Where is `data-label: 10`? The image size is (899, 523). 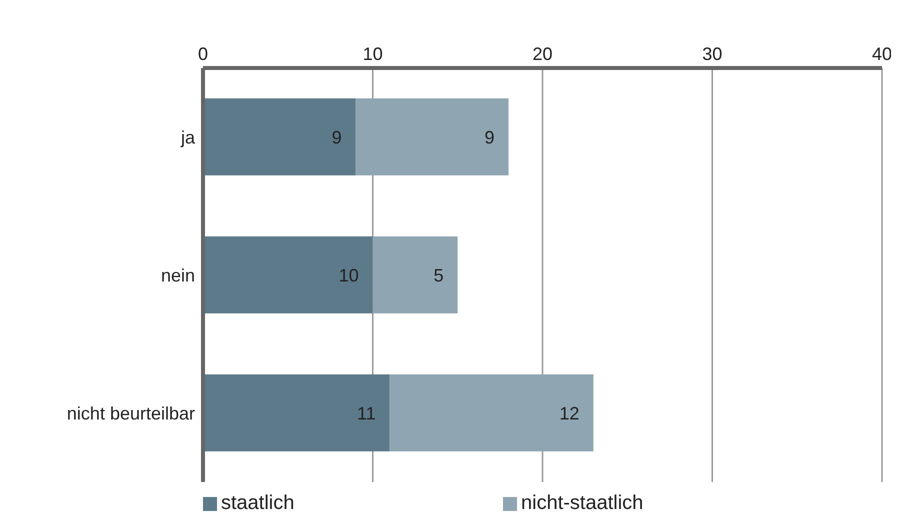
data-label: 10 is located at coordinates (348, 275).